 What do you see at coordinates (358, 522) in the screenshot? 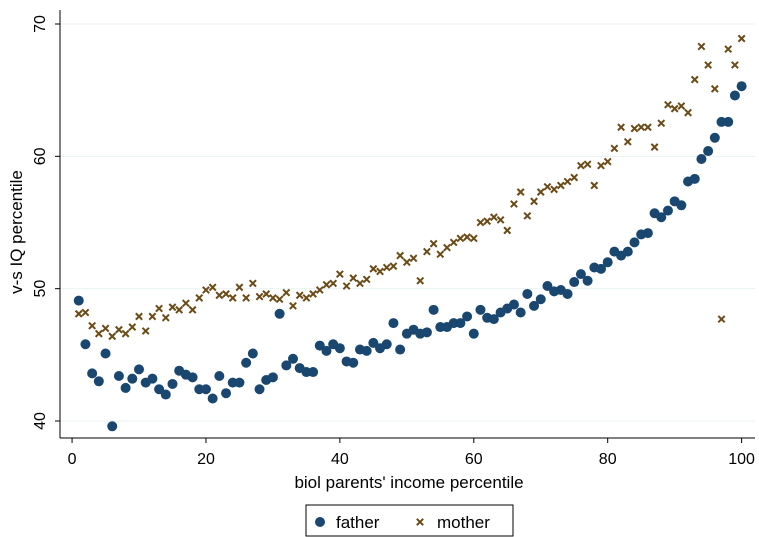
I see `legend-father-label: father` at bounding box center [358, 522].